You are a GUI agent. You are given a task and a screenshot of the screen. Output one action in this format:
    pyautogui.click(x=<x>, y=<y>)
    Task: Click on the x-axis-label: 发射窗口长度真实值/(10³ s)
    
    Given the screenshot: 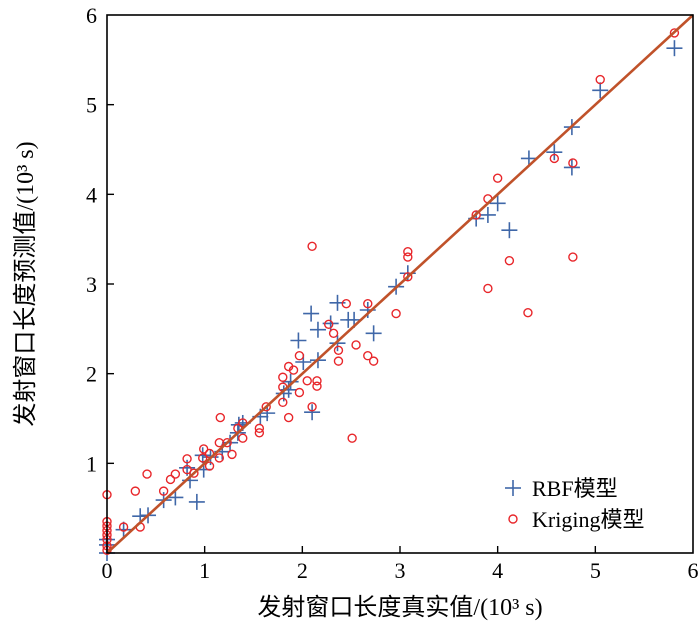 What is the action you would take?
    pyautogui.click(x=399, y=607)
    